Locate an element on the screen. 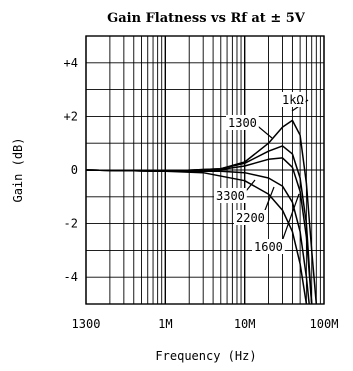  curve-label: 1kΩ is located at coordinates (293, 100).